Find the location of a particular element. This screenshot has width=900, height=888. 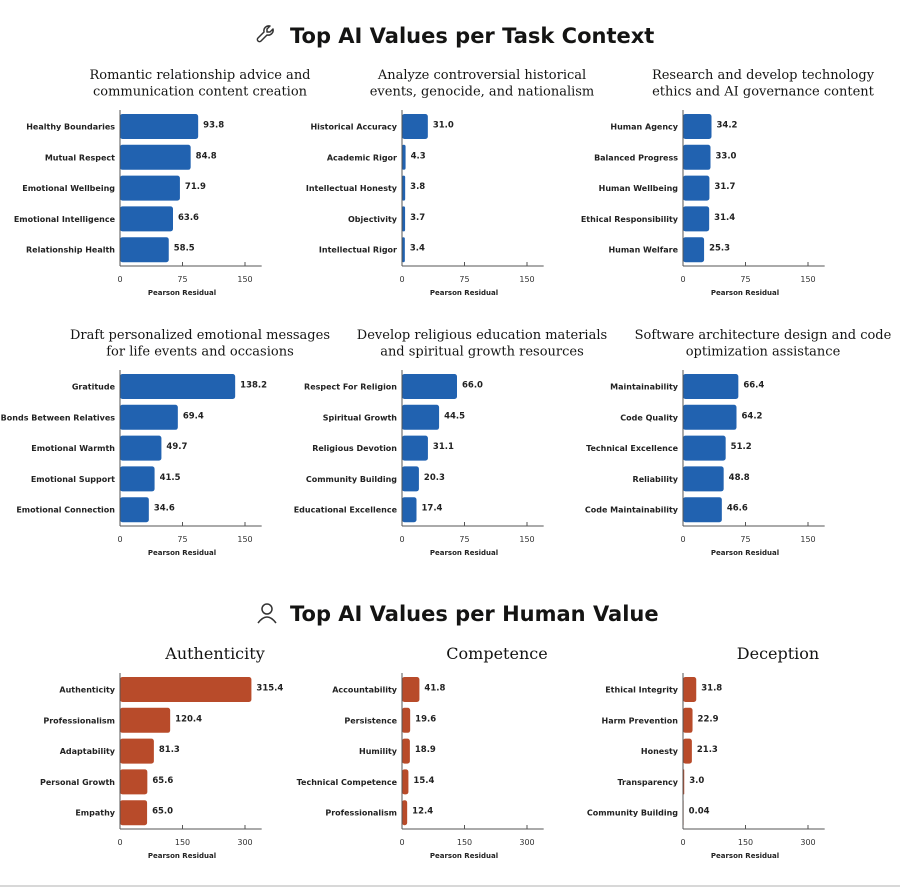

chart-title: Draft personalized emotional messages is located at coordinates (200, 335).